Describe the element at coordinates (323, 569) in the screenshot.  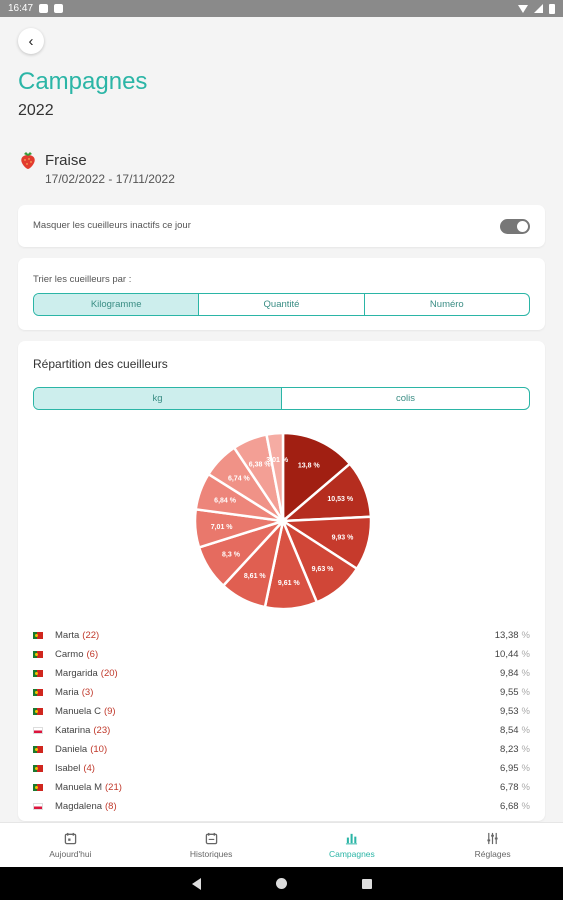
I see `pie-slice-label: 9,63 %` at that location.